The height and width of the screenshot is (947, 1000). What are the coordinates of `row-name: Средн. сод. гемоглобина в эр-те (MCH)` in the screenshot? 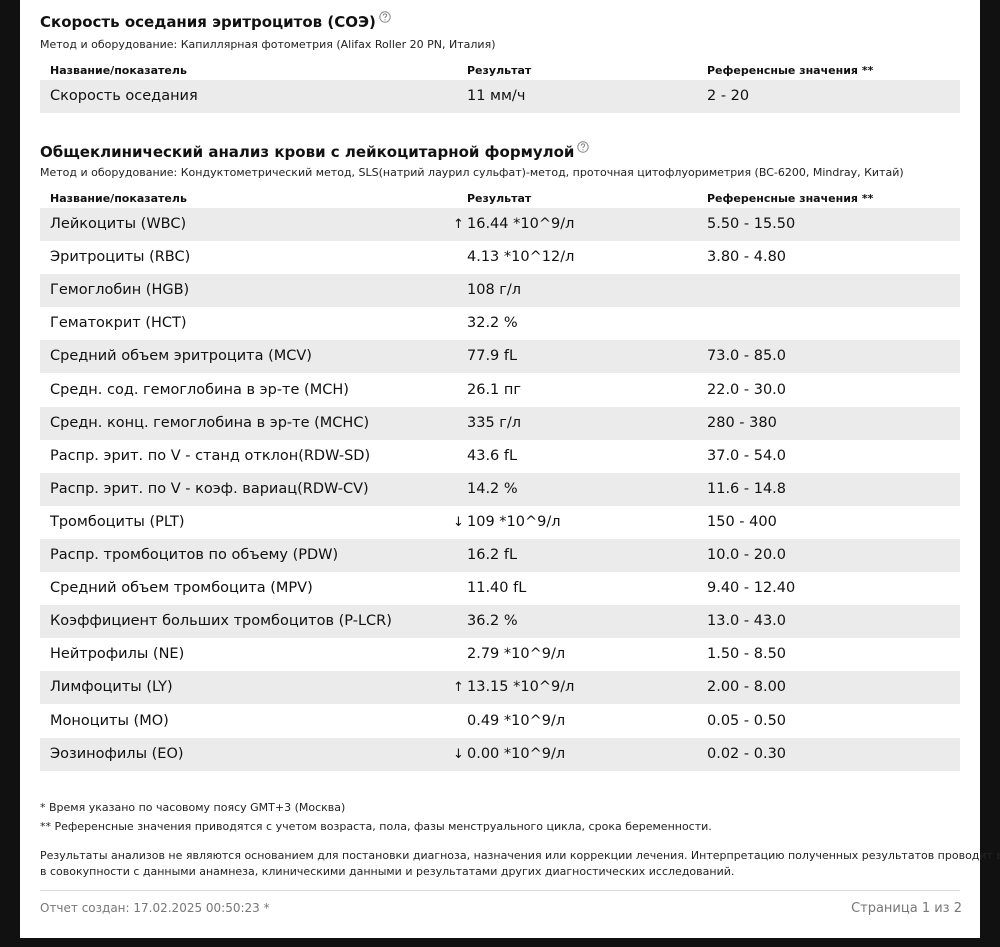 It's located at (199, 389).